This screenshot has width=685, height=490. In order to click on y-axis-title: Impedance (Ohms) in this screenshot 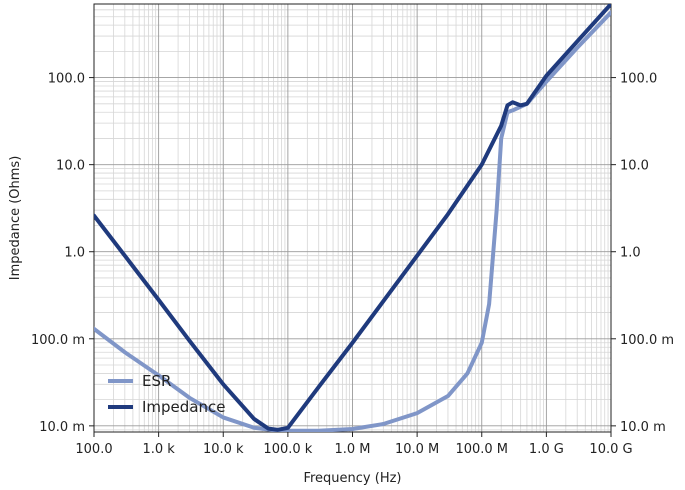, I will do `click(15, 218)`.